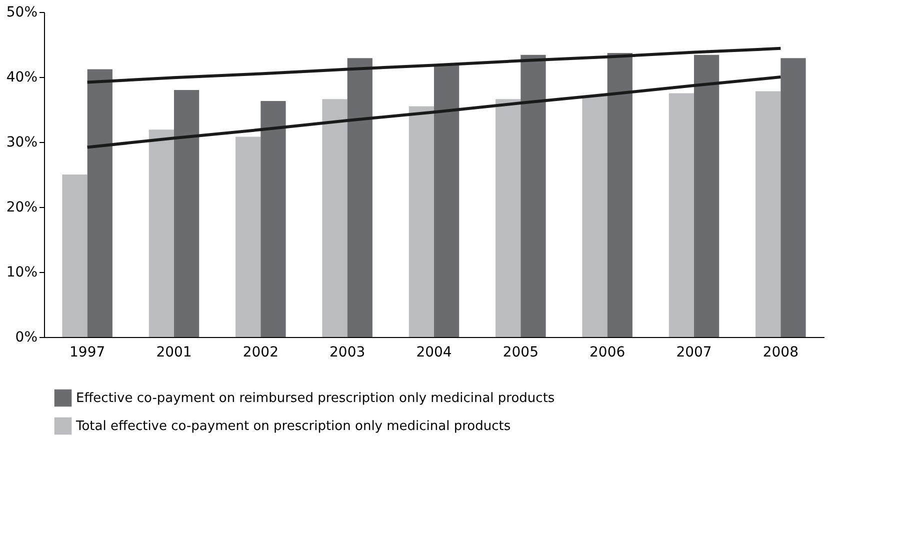 The height and width of the screenshot is (548, 909). Describe the element at coordinates (694, 352) in the screenshot. I see `x-tick-label: 2007` at that location.